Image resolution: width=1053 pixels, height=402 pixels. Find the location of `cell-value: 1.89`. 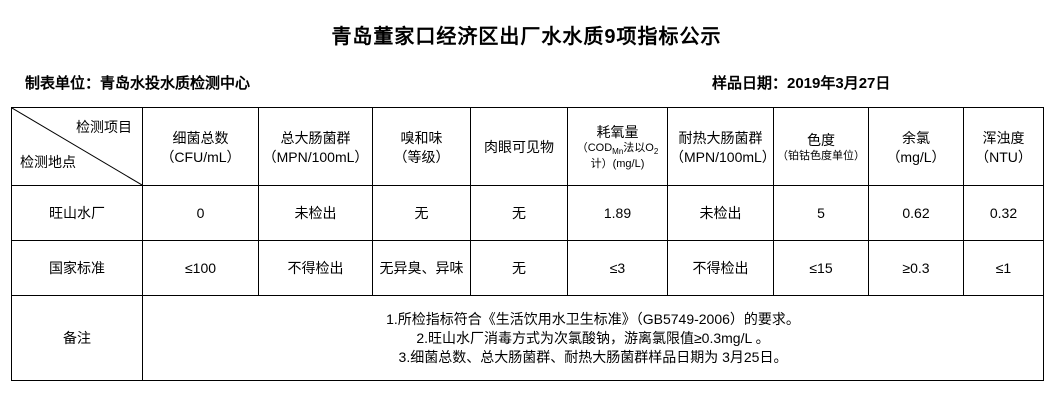

cell-value: 1.89 is located at coordinates (617, 213).